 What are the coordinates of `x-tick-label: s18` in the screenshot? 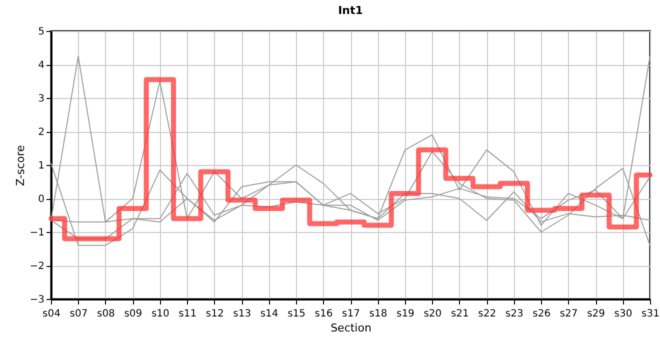 It's located at (378, 314).